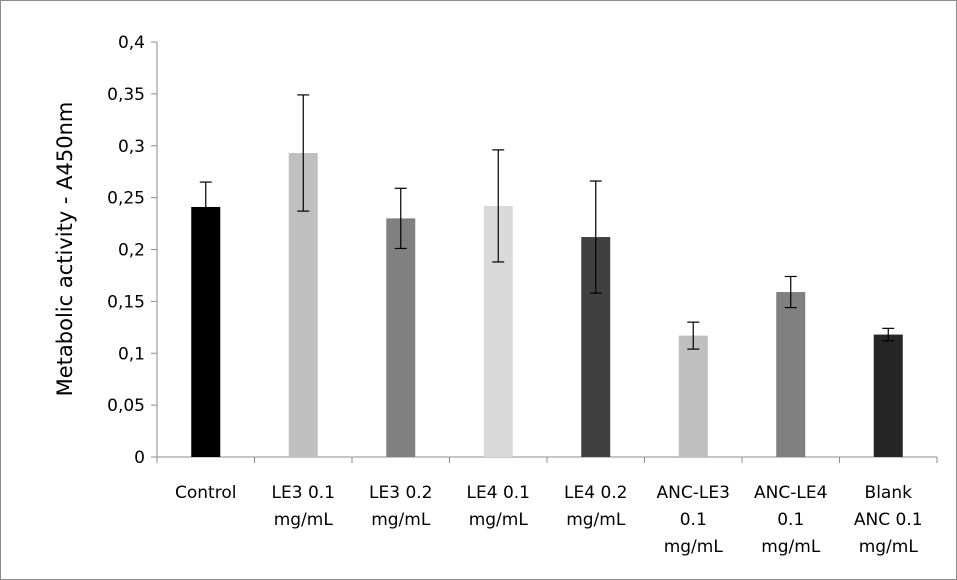 The image size is (957, 580). I want to click on x-tick-label: Control, so click(205, 493).